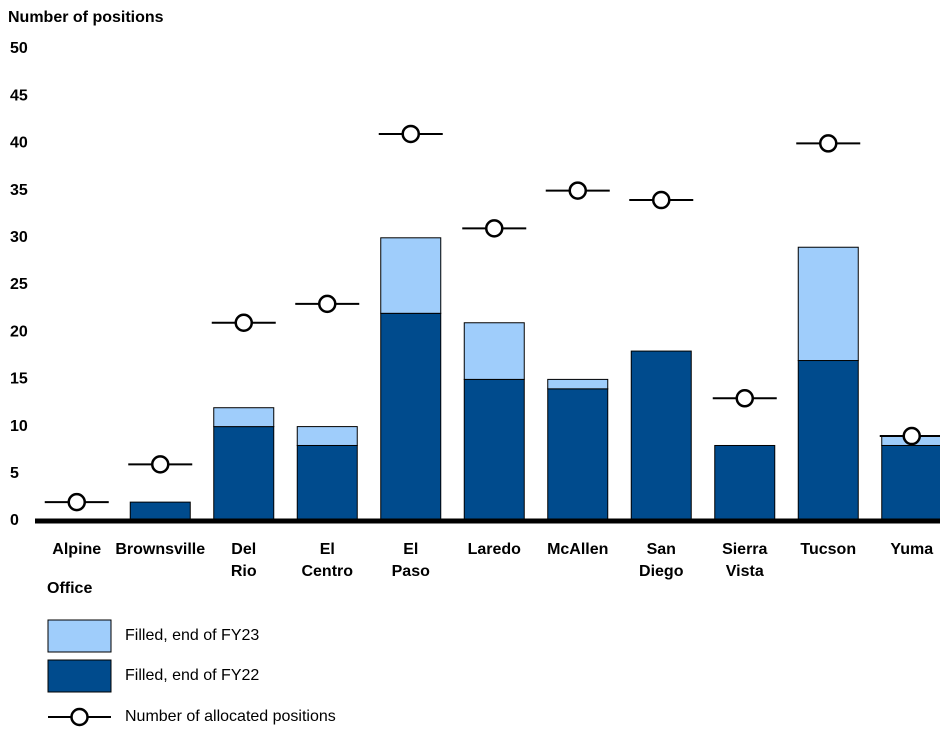  I want to click on y-tick-label: 25, so click(19, 284).